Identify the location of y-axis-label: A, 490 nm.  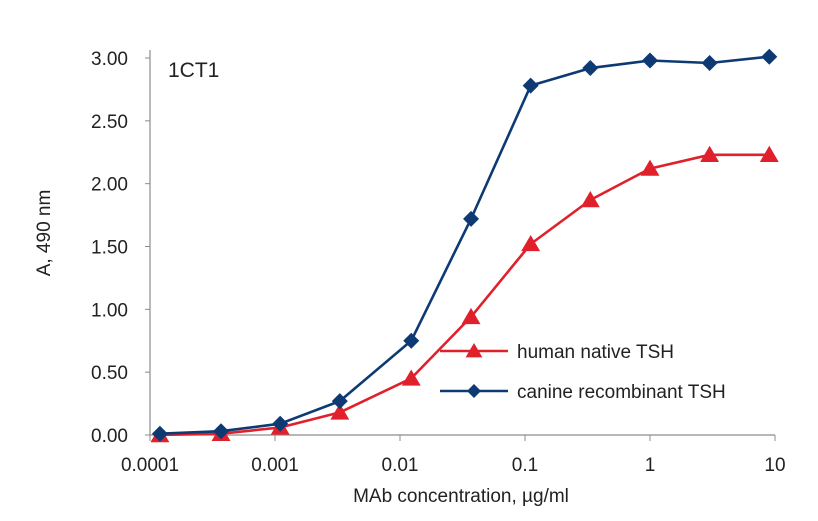
(44, 233).